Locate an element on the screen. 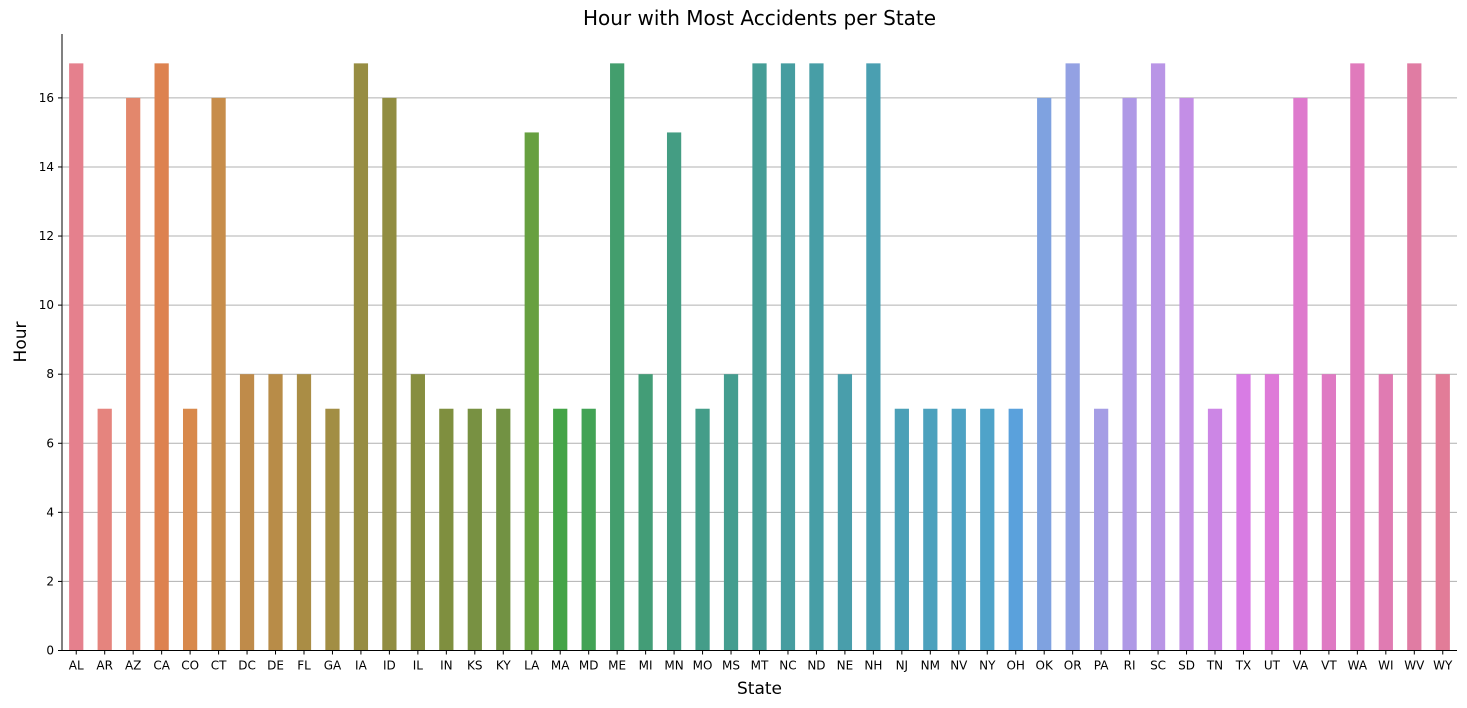 This screenshot has width=1467, height=708. bar-ky is located at coordinates (503, 529).